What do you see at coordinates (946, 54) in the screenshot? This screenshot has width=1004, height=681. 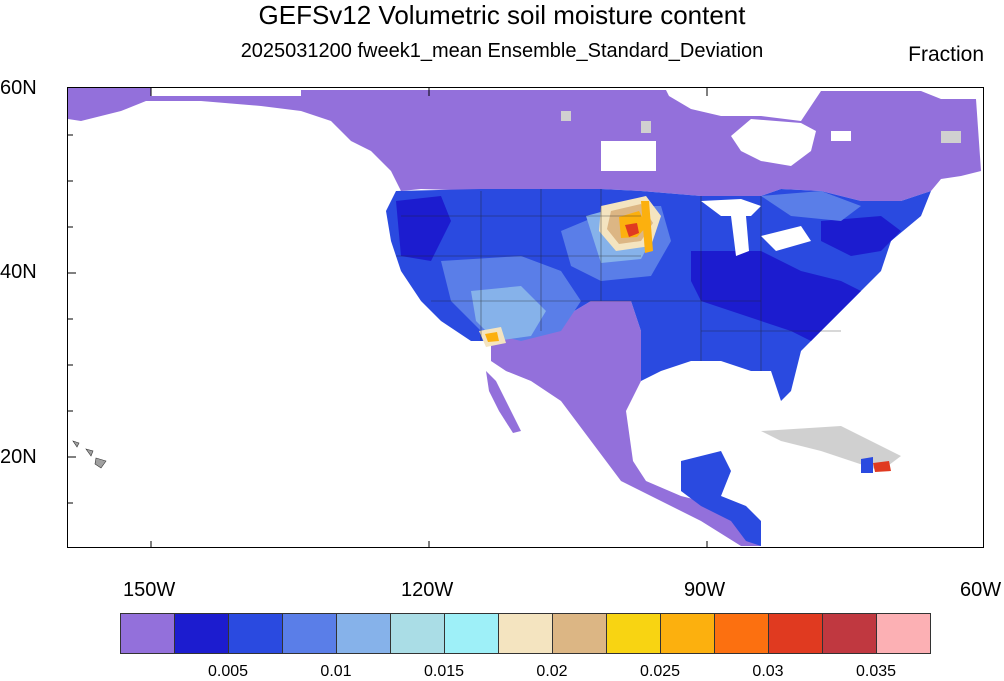 I see `units-label: Fraction` at bounding box center [946, 54].